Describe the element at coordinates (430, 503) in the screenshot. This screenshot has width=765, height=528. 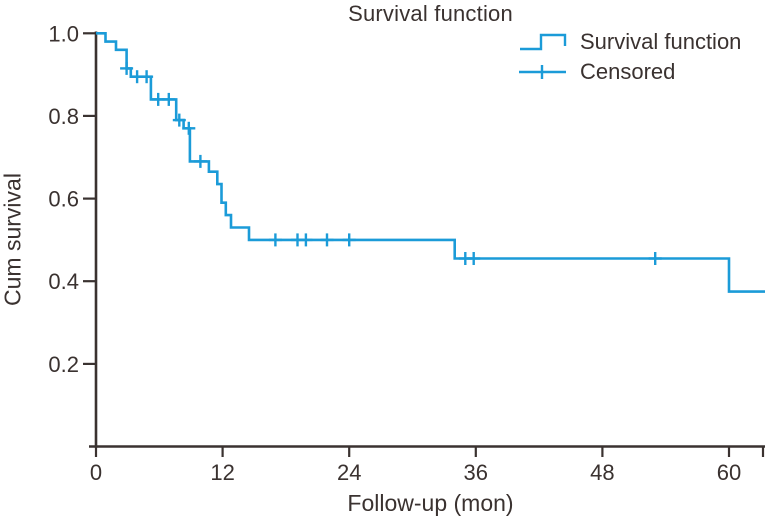
I see `x-axis-title: Follow-up (mon)` at that location.